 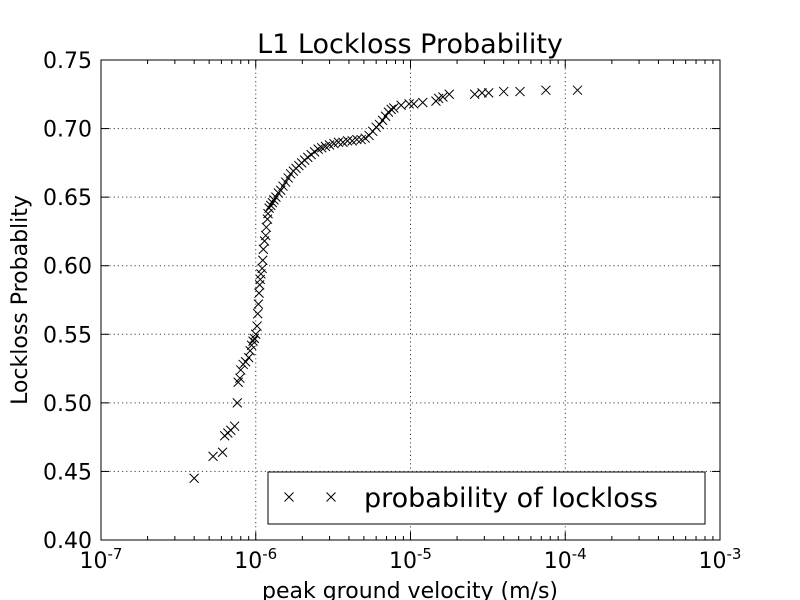 What do you see at coordinates (410, 559) in the screenshot?
I see `x-tick-label: 10⁻⁵` at bounding box center [410, 559].